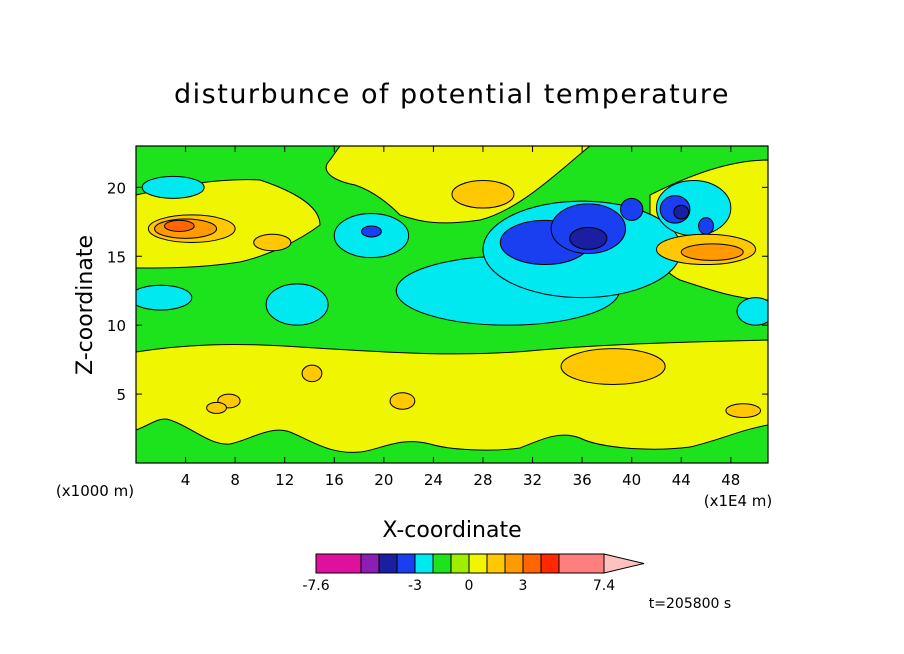  What do you see at coordinates (631, 480) in the screenshot?
I see `x-tick-label: 40` at bounding box center [631, 480].